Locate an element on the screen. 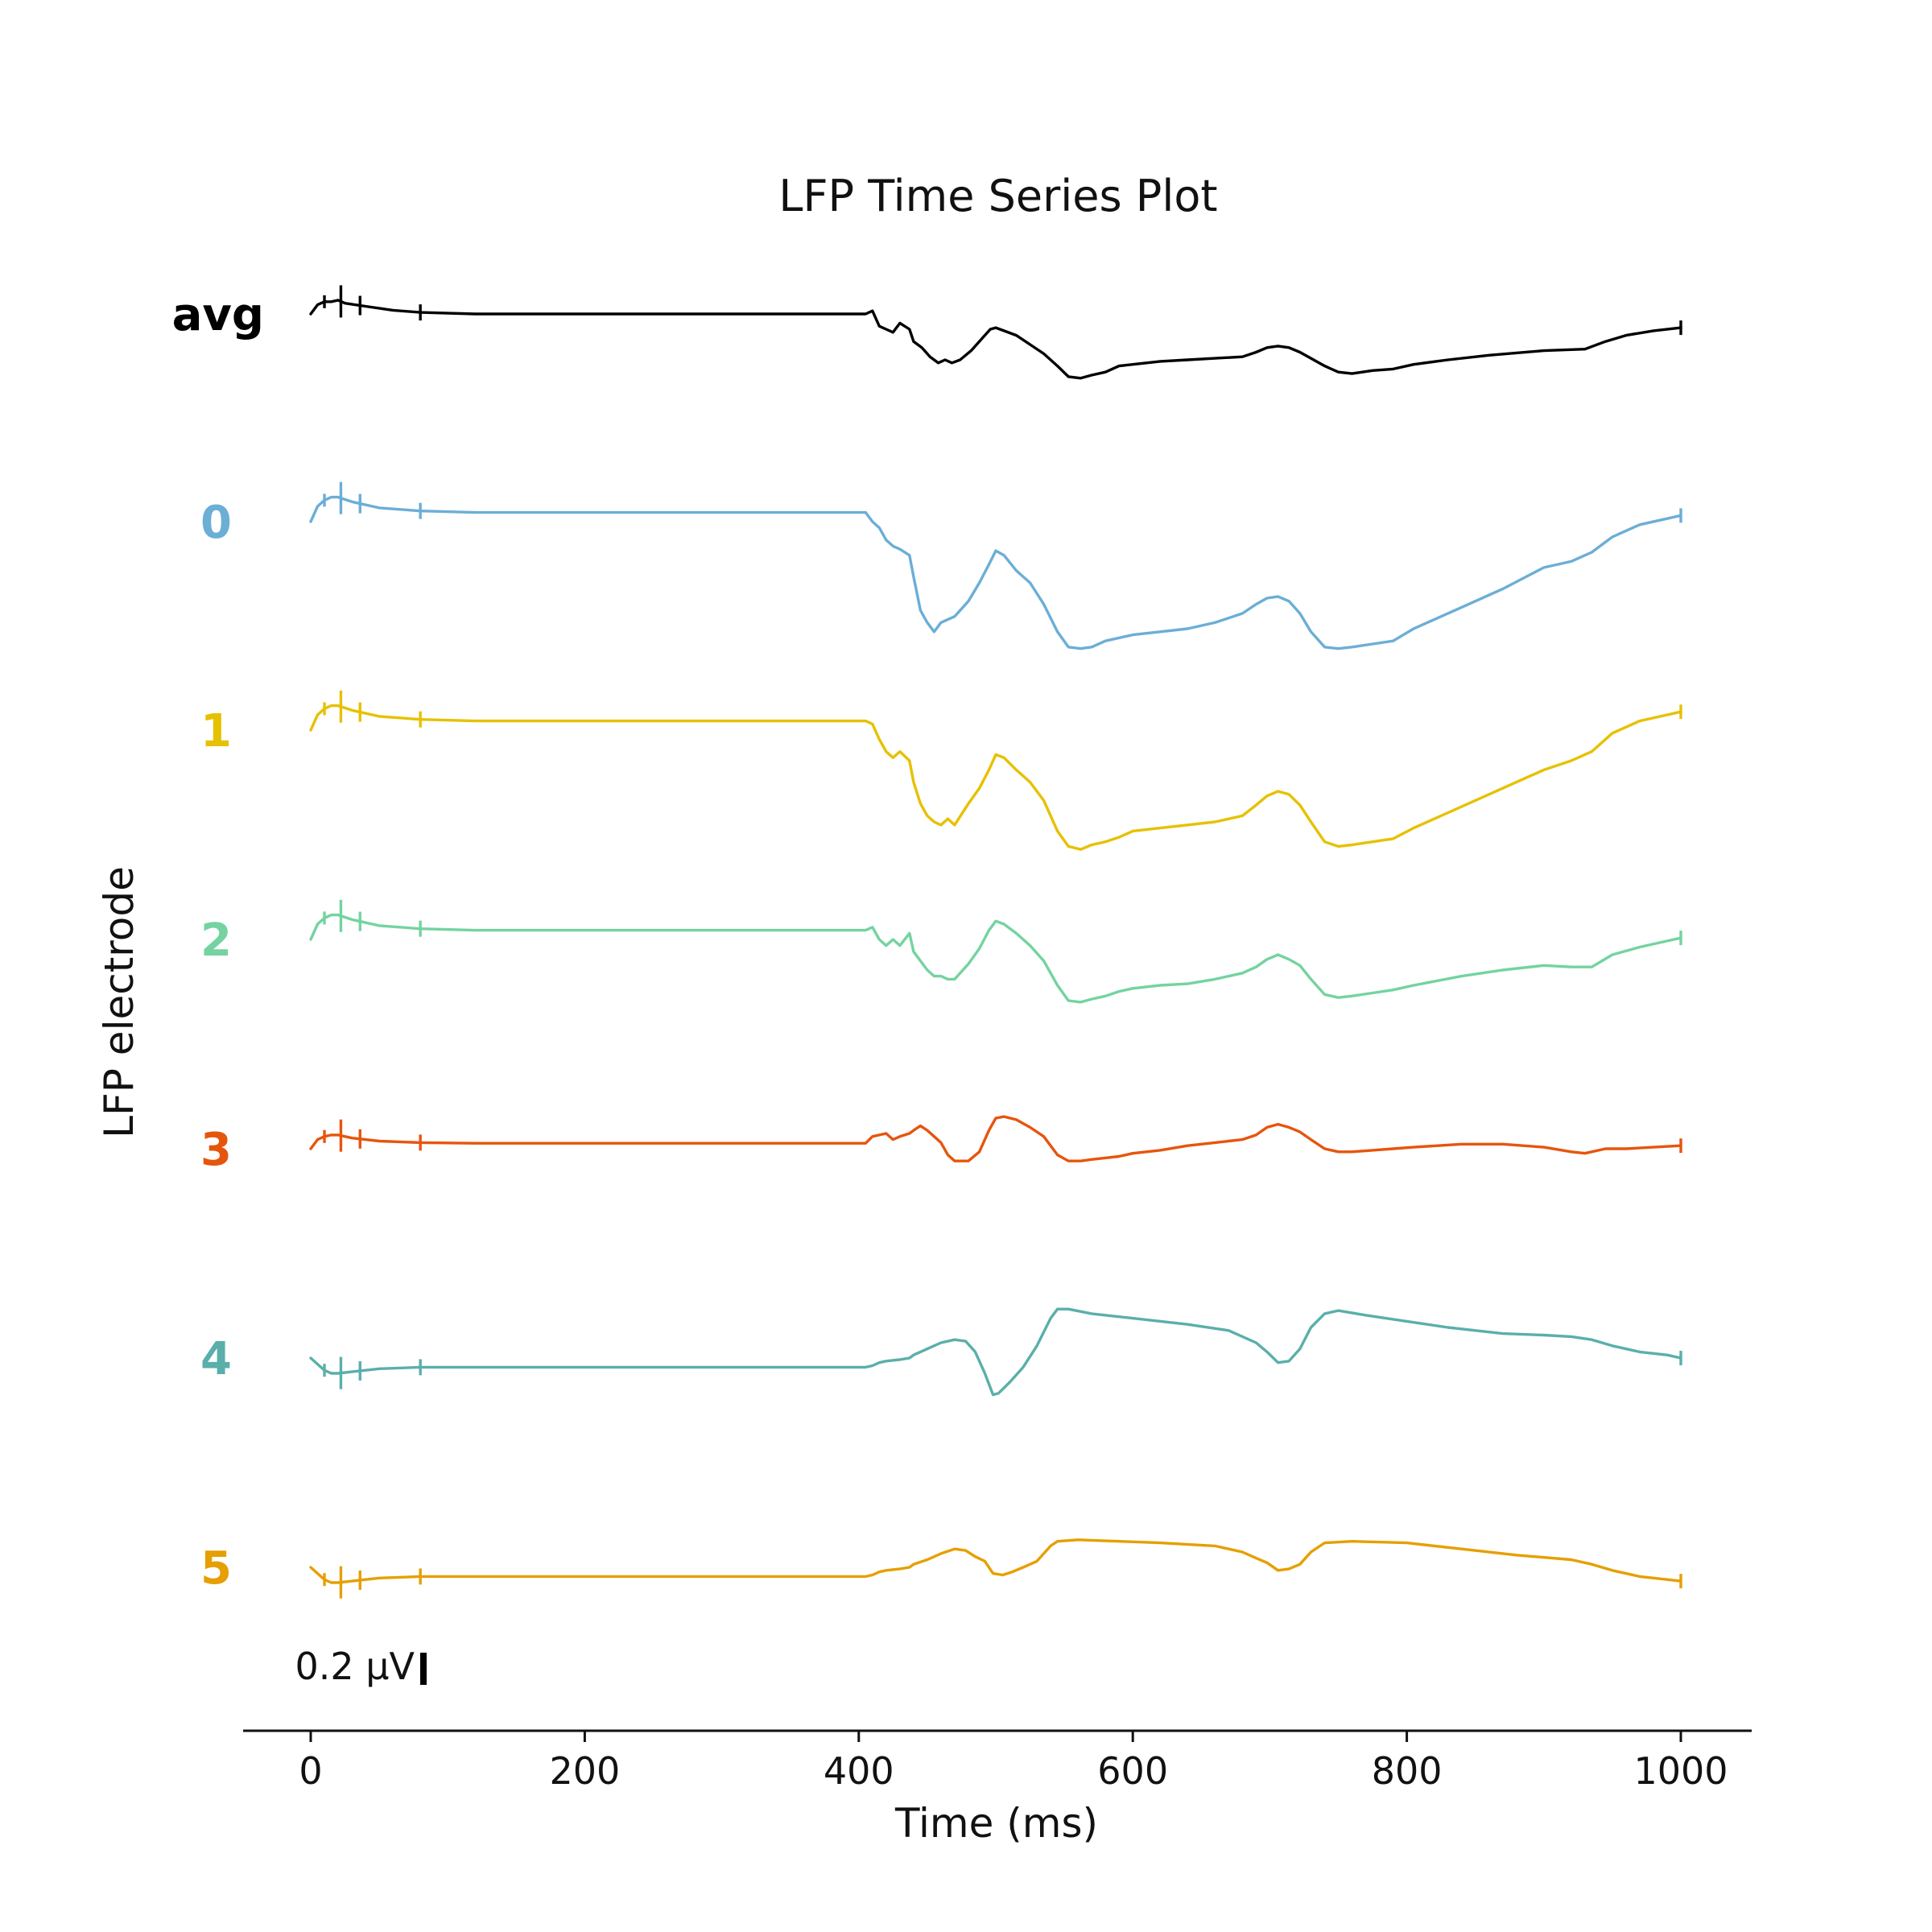 The image size is (1932, 1932). trace-avg is located at coordinates (995, 339).